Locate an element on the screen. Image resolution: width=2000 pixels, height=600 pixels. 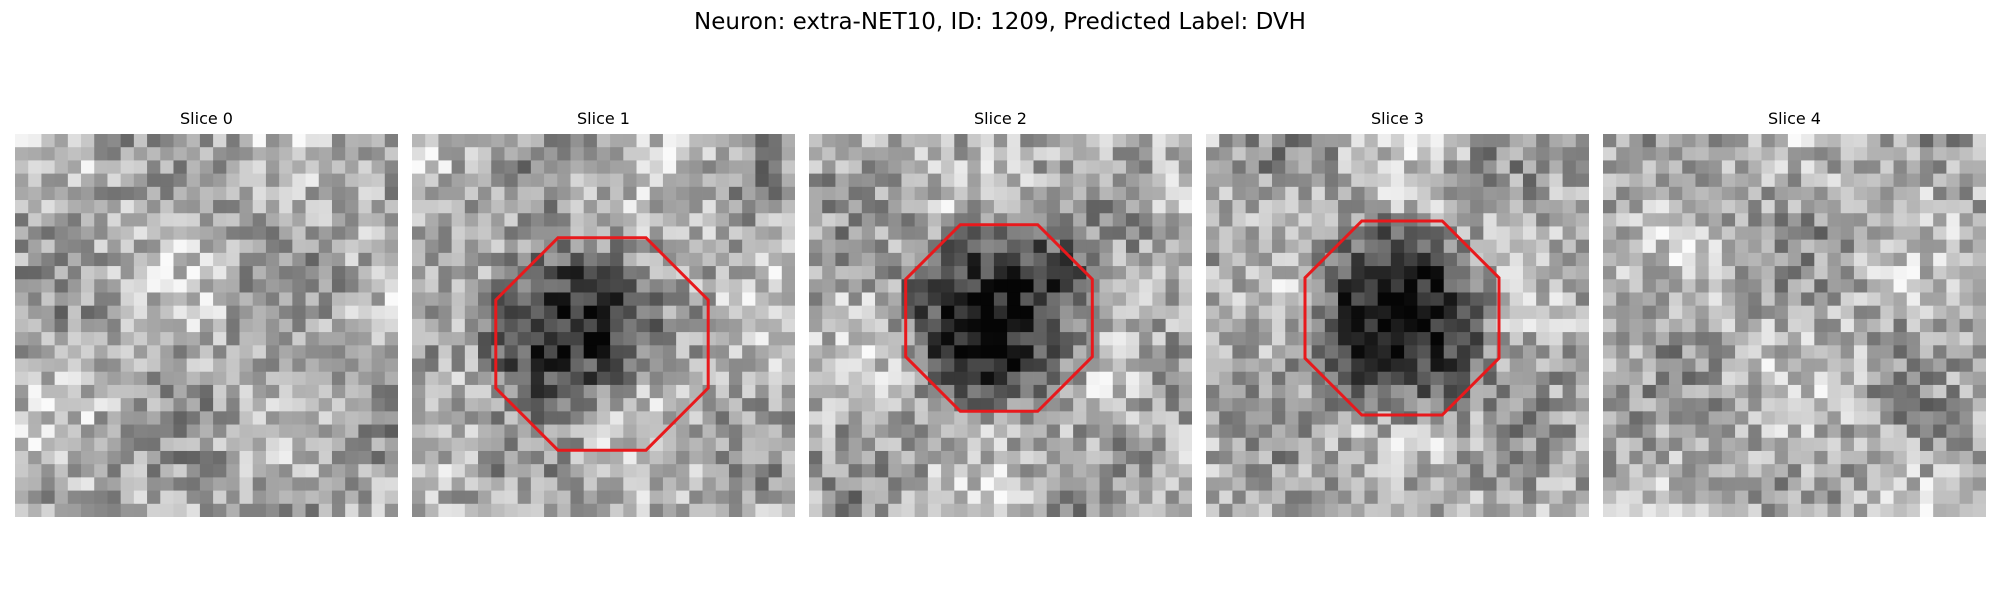
slice-title: Slice 1 is located at coordinates (603, 118).